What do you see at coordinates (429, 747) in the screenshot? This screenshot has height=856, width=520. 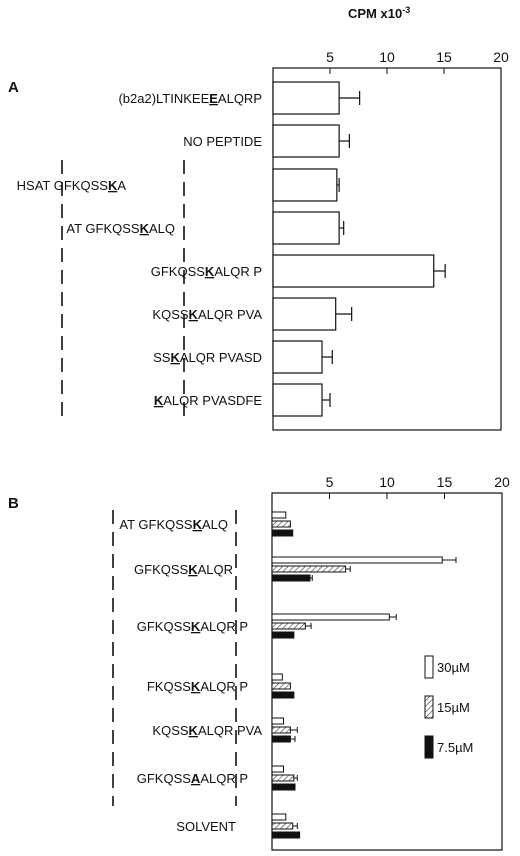 I see `legend-swatch-7-5um` at bounding box center [429, 747].